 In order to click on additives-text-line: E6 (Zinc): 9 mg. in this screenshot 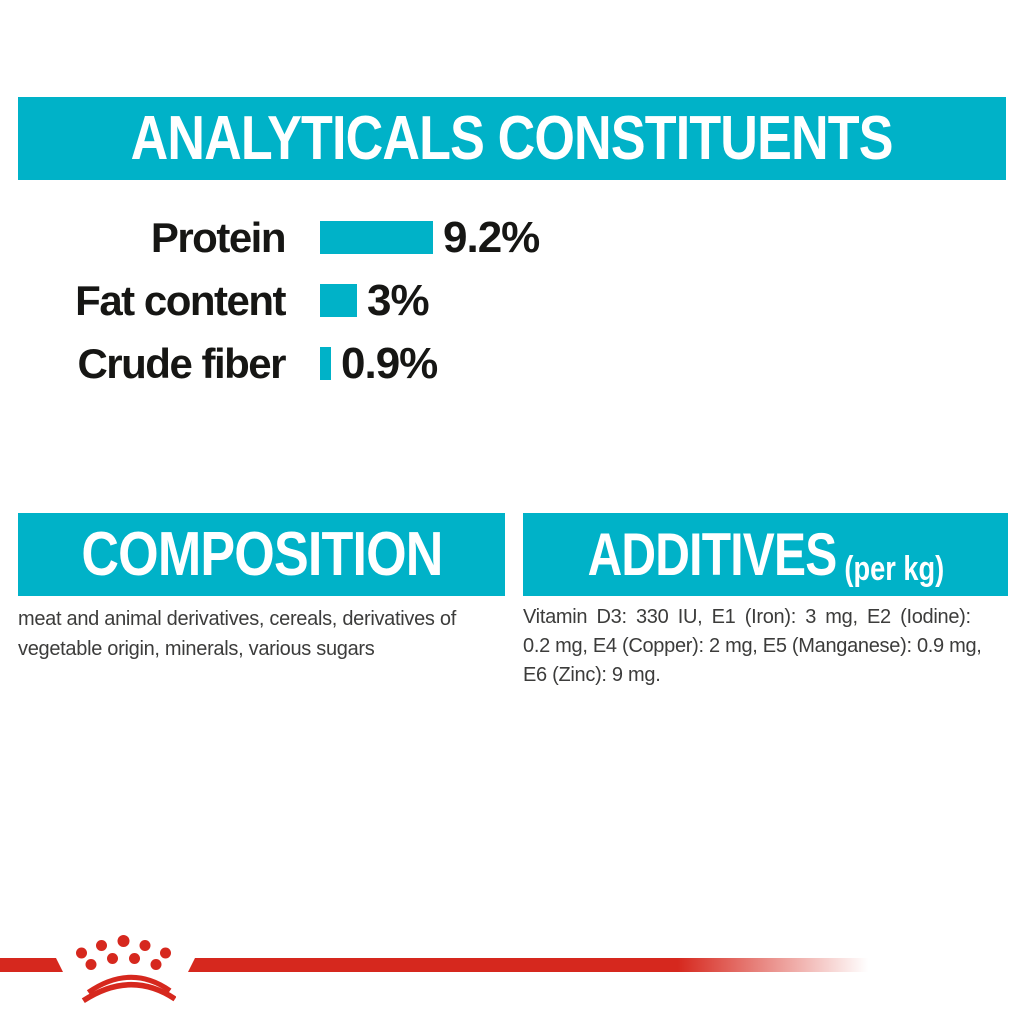, I will do `click(592, 675)`.